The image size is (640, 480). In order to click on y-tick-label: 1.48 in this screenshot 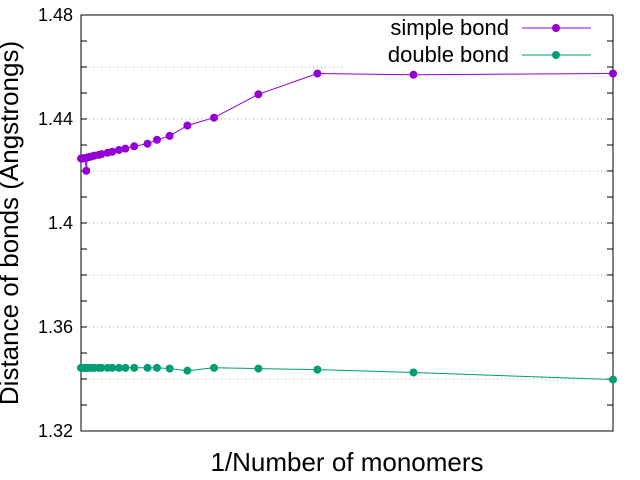, I will do `click(55, 15)`.